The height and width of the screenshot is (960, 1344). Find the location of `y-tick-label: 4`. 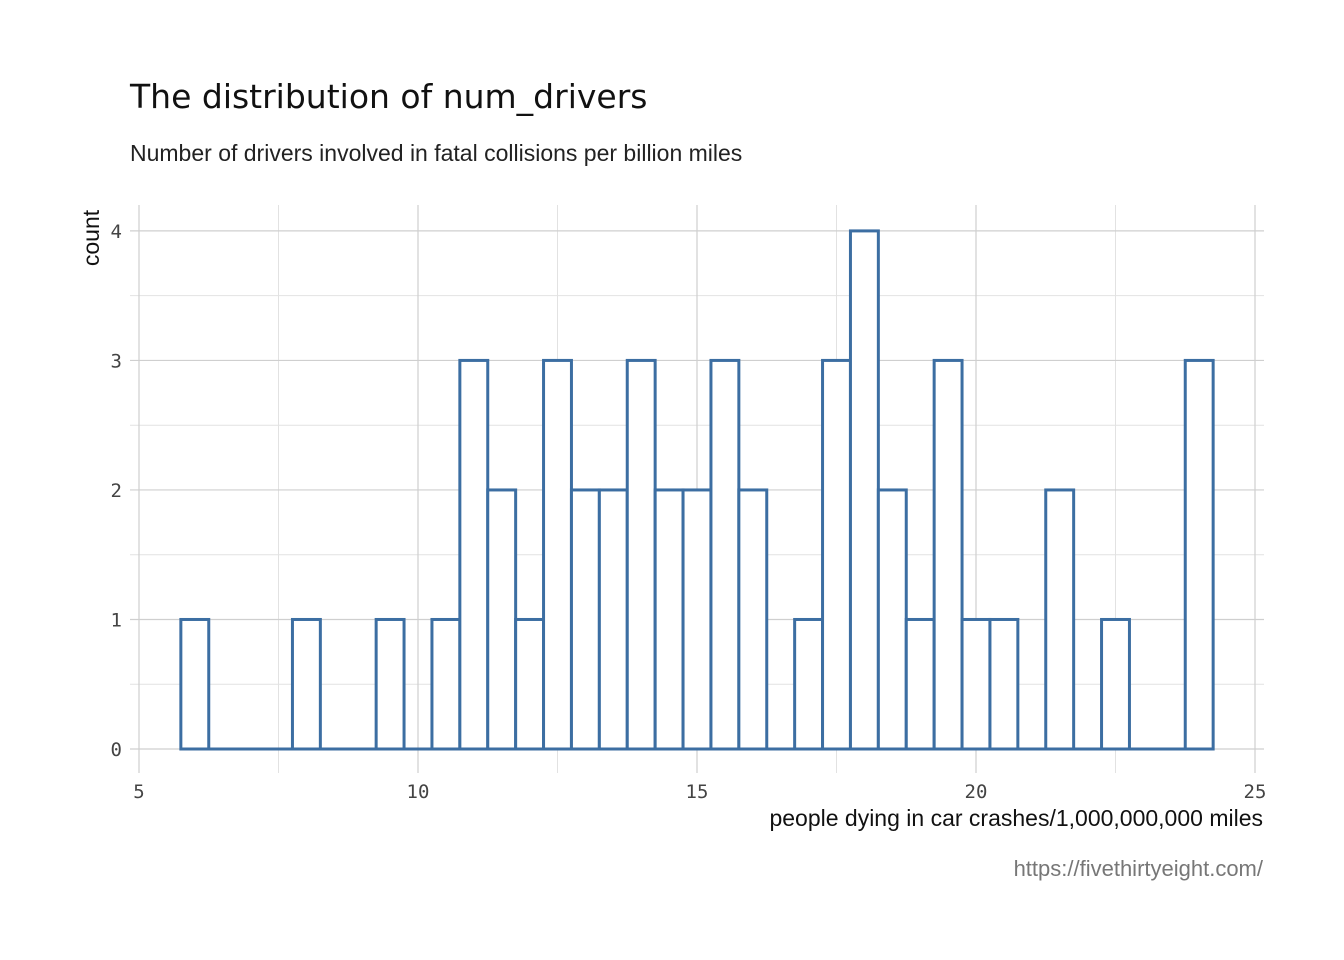

y-tick-label: 4 is located at coordinates (116, 232).